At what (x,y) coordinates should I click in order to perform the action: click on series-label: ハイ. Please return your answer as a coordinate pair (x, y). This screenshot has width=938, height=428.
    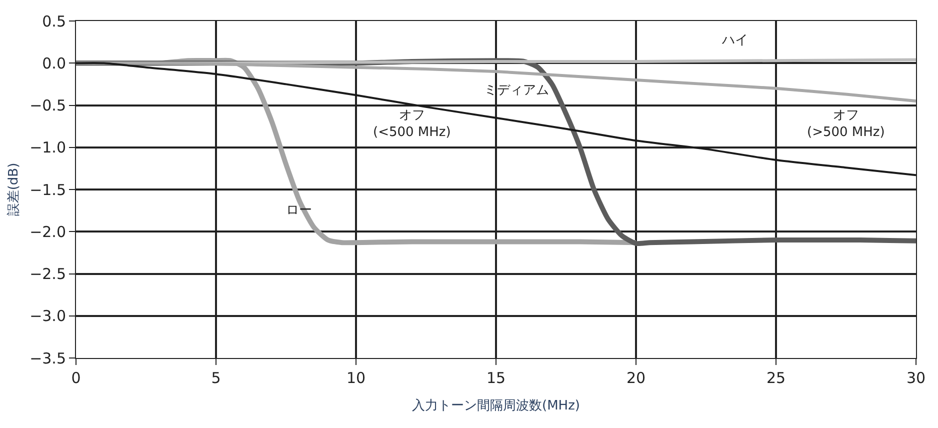
    Looking at the image, I should click on (734, 40).